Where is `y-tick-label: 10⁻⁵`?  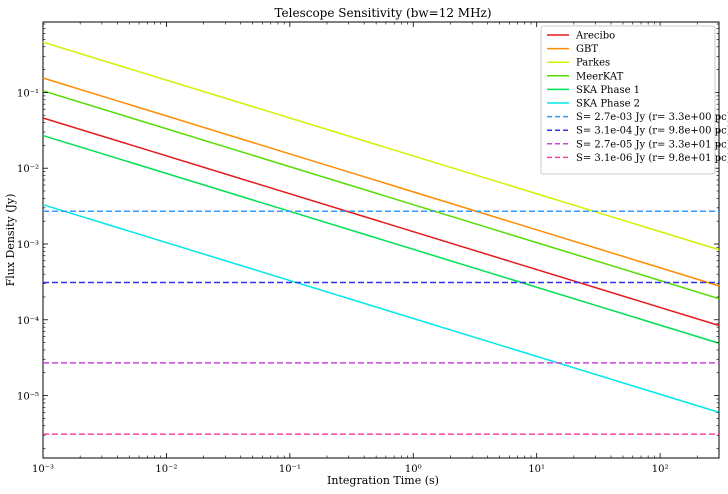
y-tick-label: 10⁻⁵ is located at coordinates (28, 397).